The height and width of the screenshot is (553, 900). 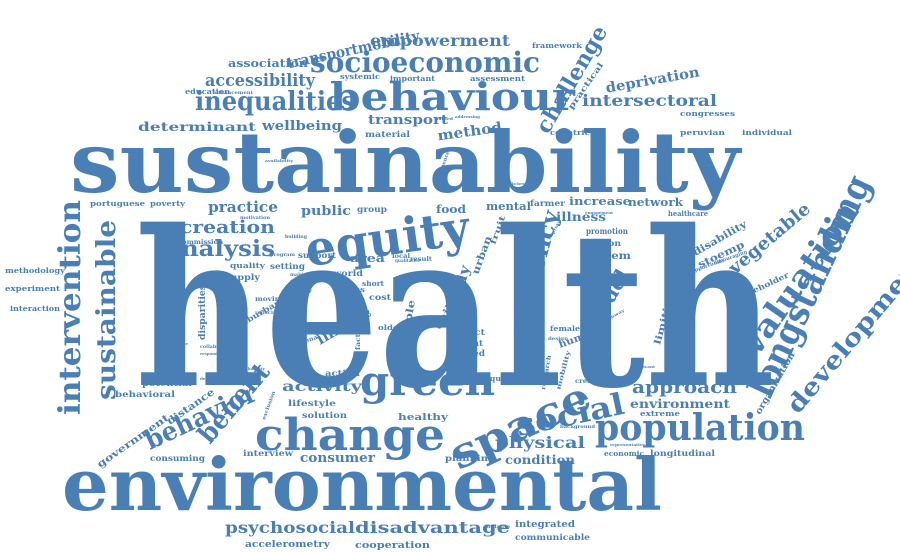 What do you see at coordinates (463, 306) in the screenshot?
I see `word-inner: inner` at bounding box center [463, 306].